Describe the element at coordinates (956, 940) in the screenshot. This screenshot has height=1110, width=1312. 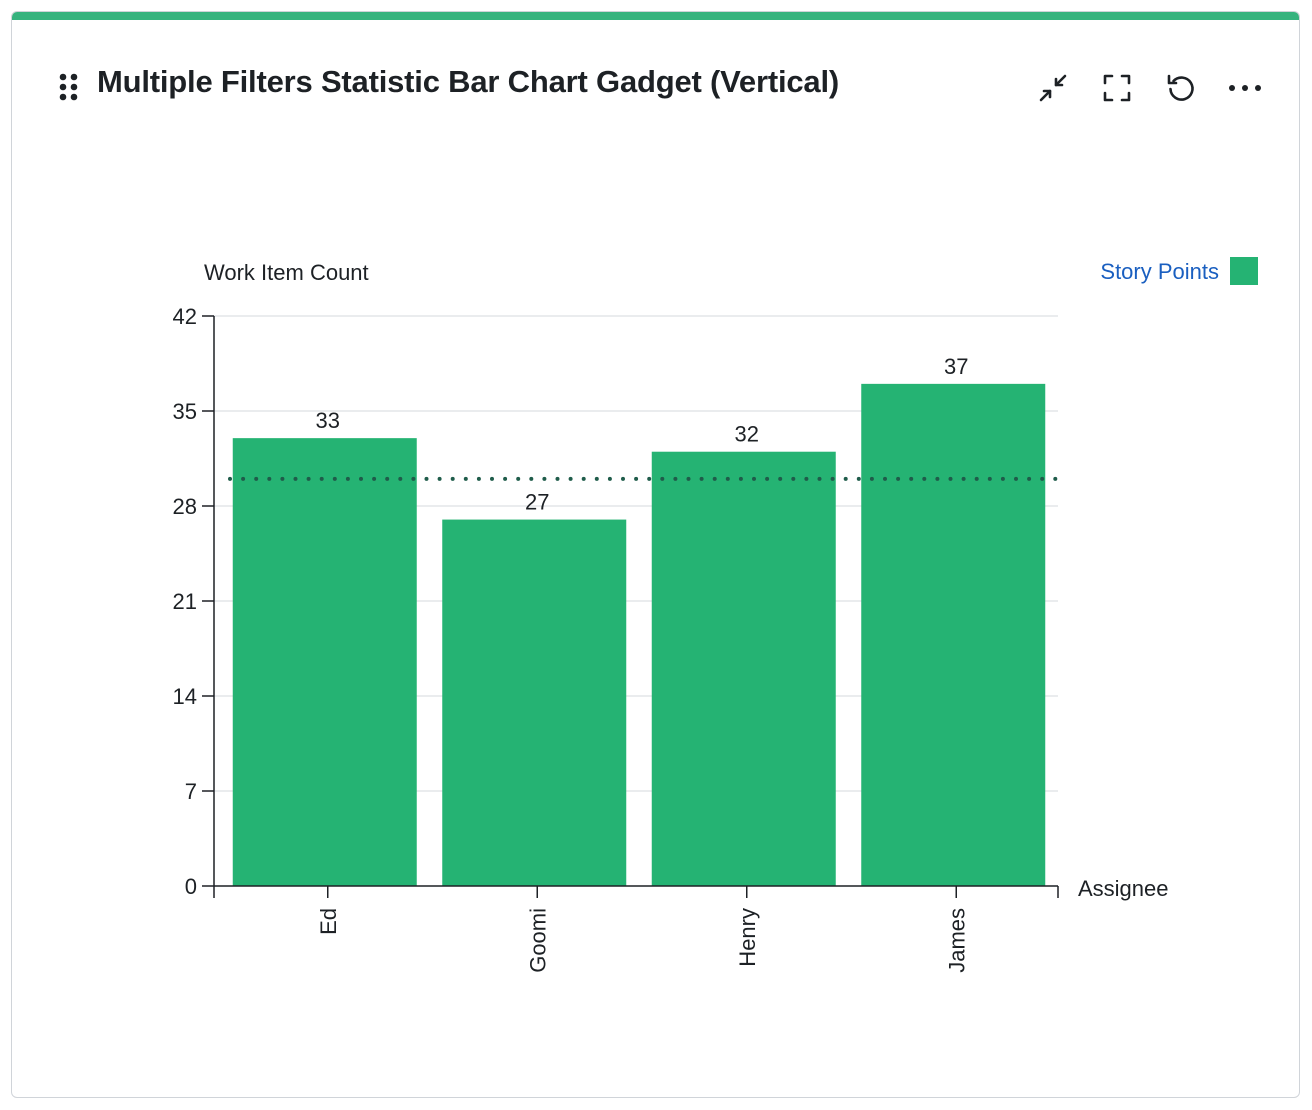
I see `x-tick-label: James` at that location.